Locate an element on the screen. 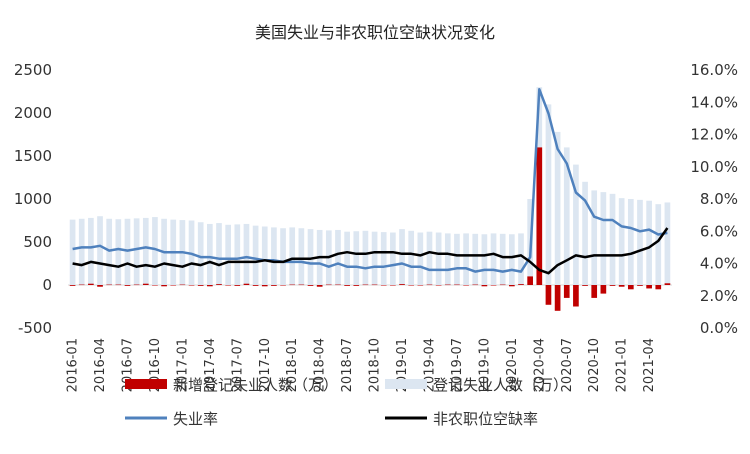  x-tick-label: 2017-04 is located at coordinates (210, 365).